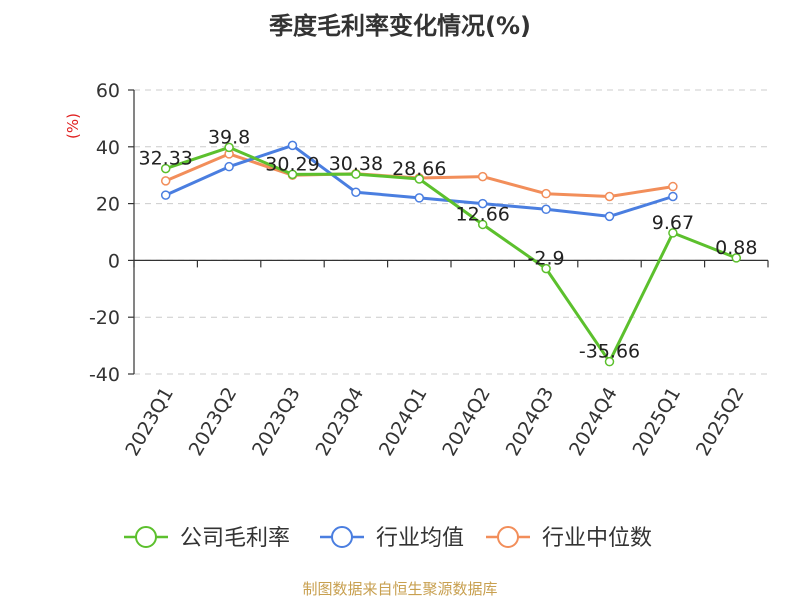 This screenshot has height=600, width=800. What do you see at coordinates (104, 375) in the screenshot?
I see `y-tick-label: -40` at bounding box center [104, 375].